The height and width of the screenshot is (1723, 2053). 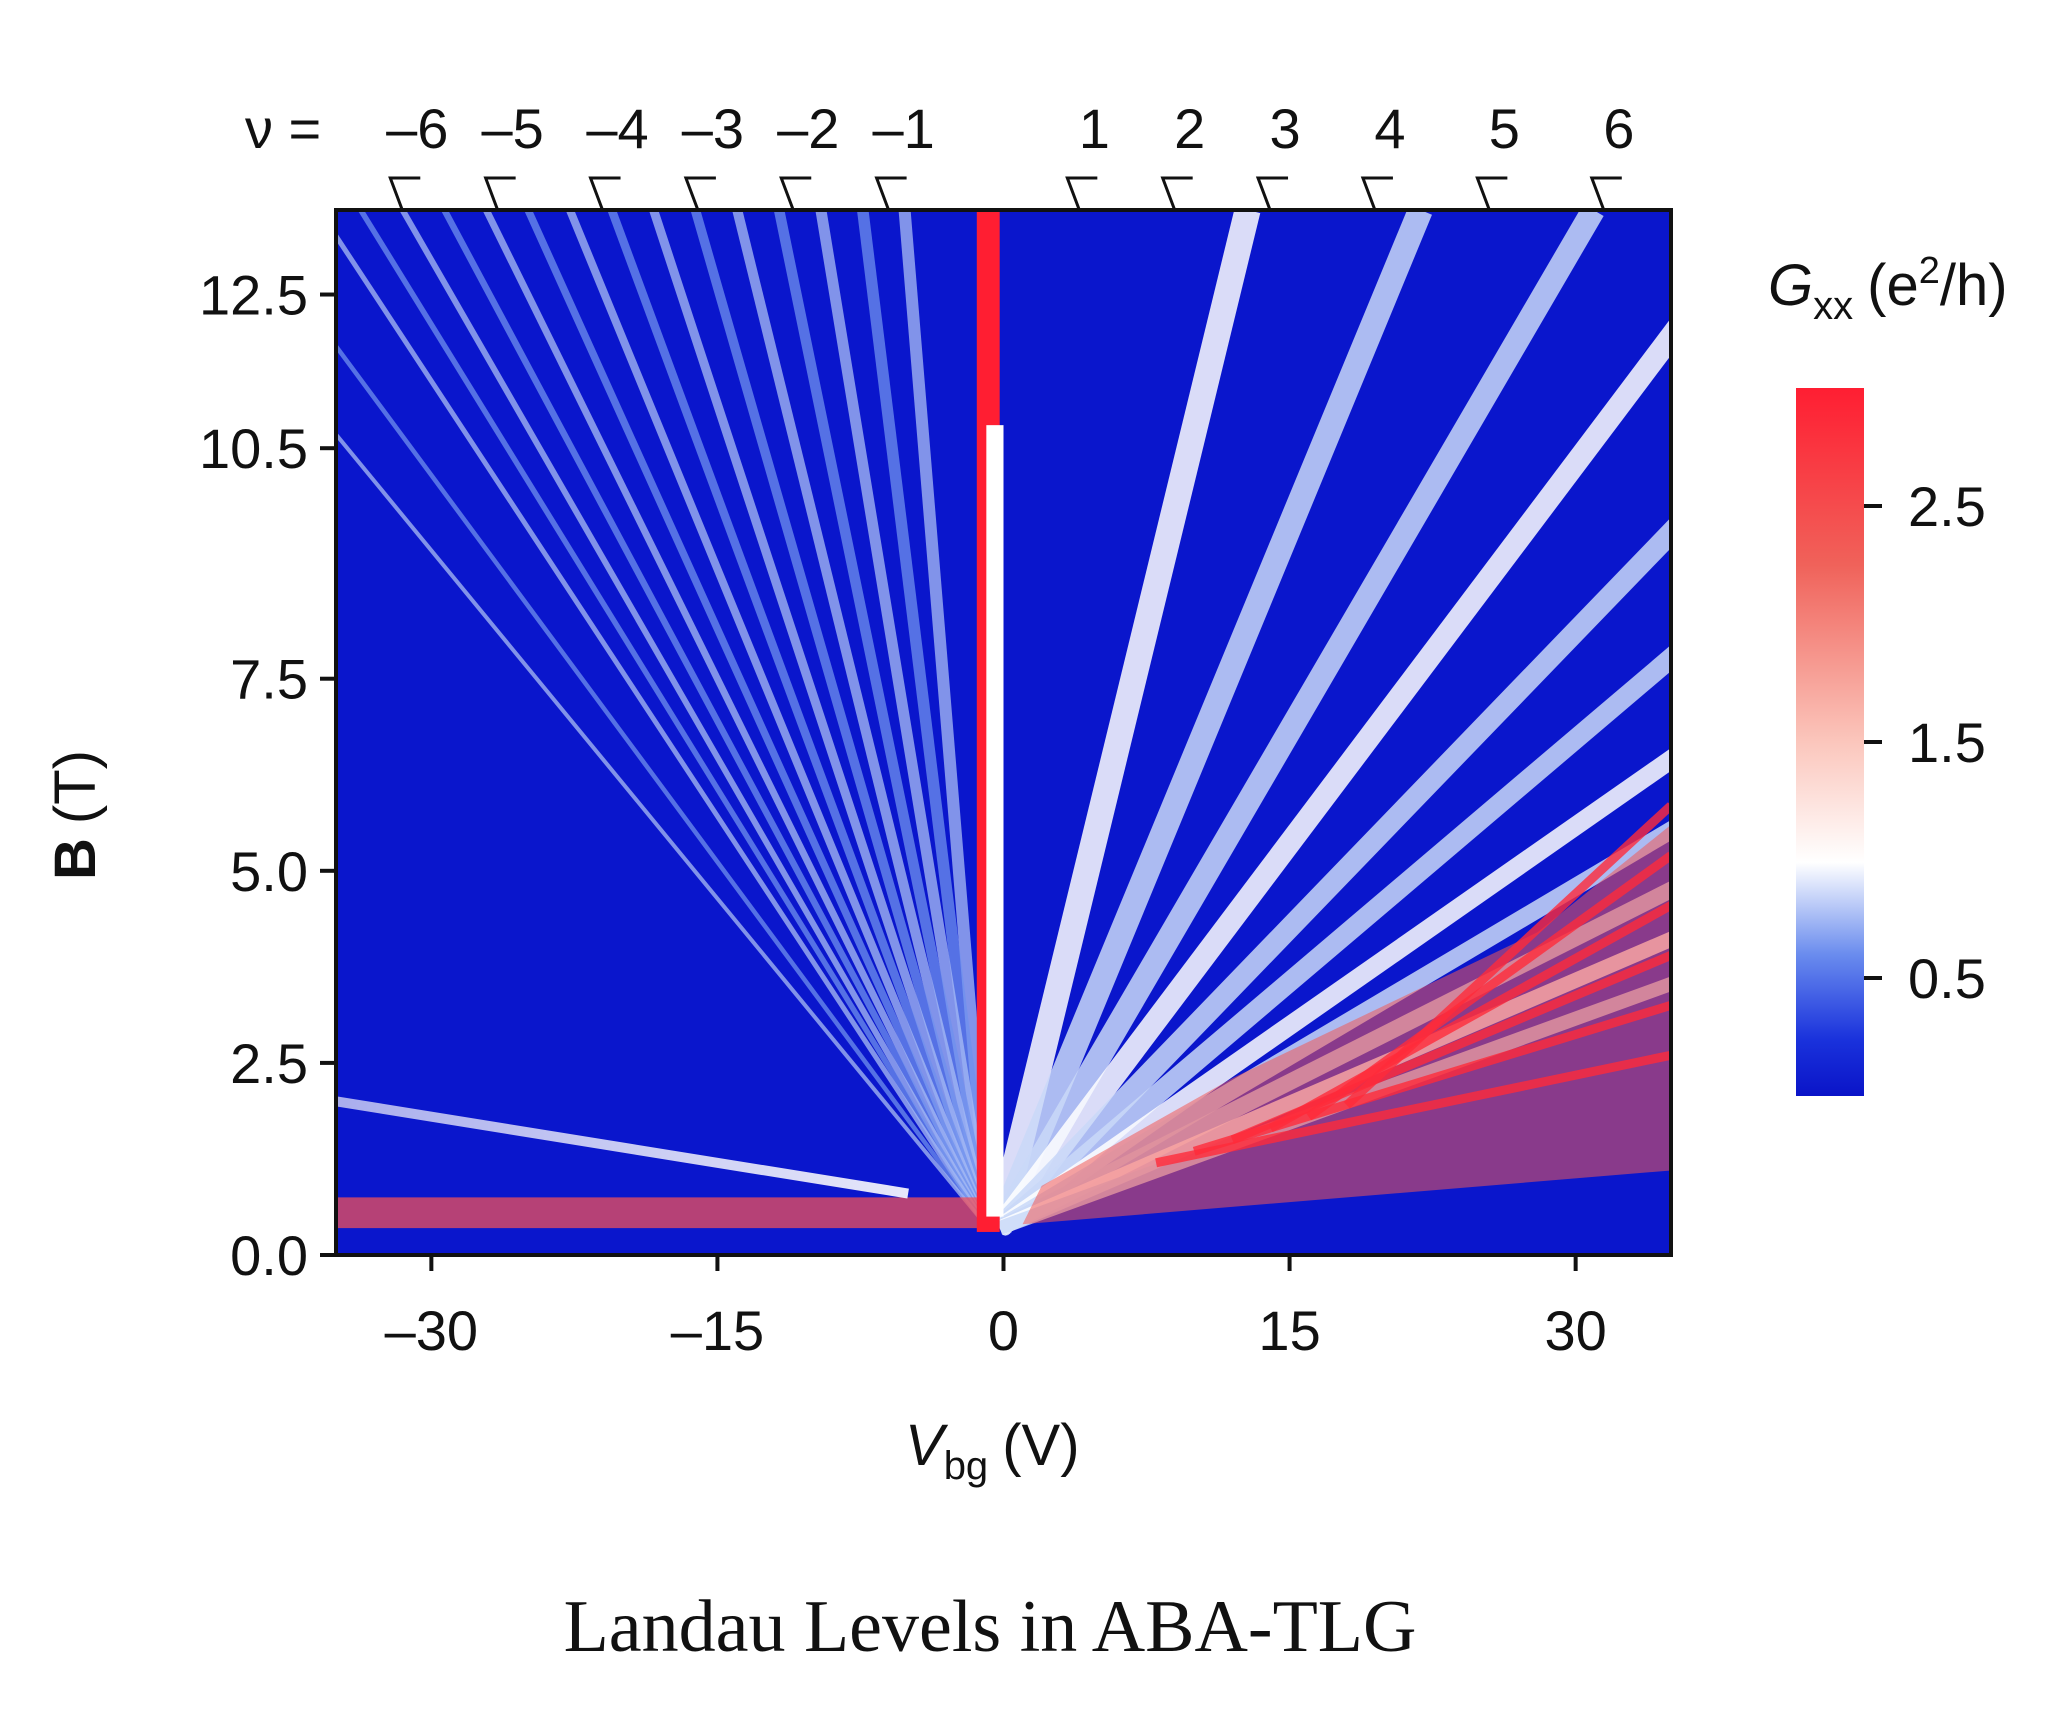 What do you see at coordinates (622, 1147) in the screenshot?
I see `hole-ridge` at bounding box center [622, 1147].